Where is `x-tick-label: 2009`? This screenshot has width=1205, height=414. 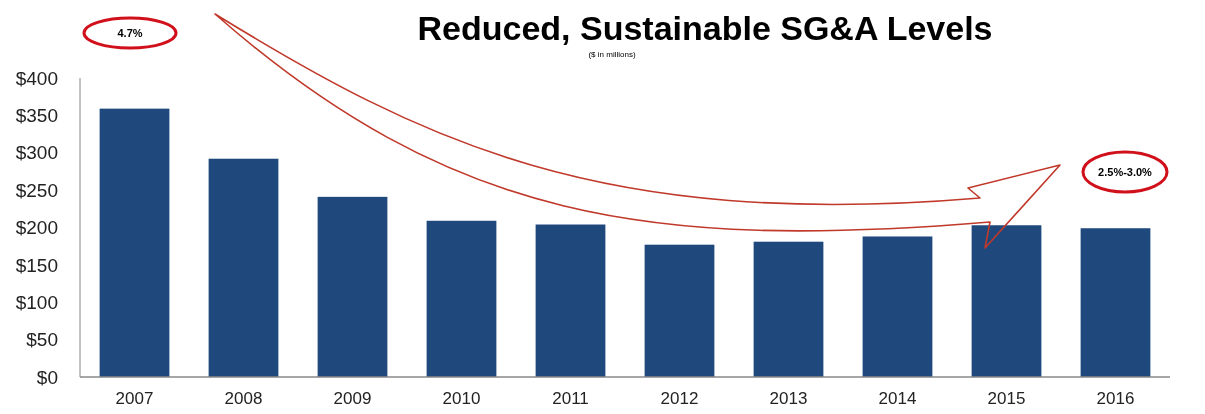
x-tick-label: 2009 is located at coordinates (352, 398).